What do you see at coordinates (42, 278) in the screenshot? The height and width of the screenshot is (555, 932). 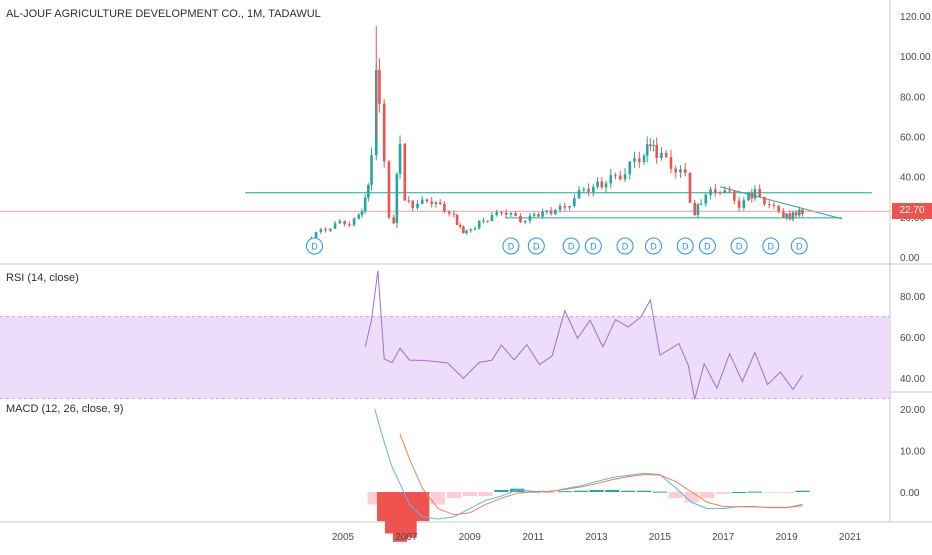 I see `rsi-legend: RSI (14, close)` at bounding box center [42, 278].